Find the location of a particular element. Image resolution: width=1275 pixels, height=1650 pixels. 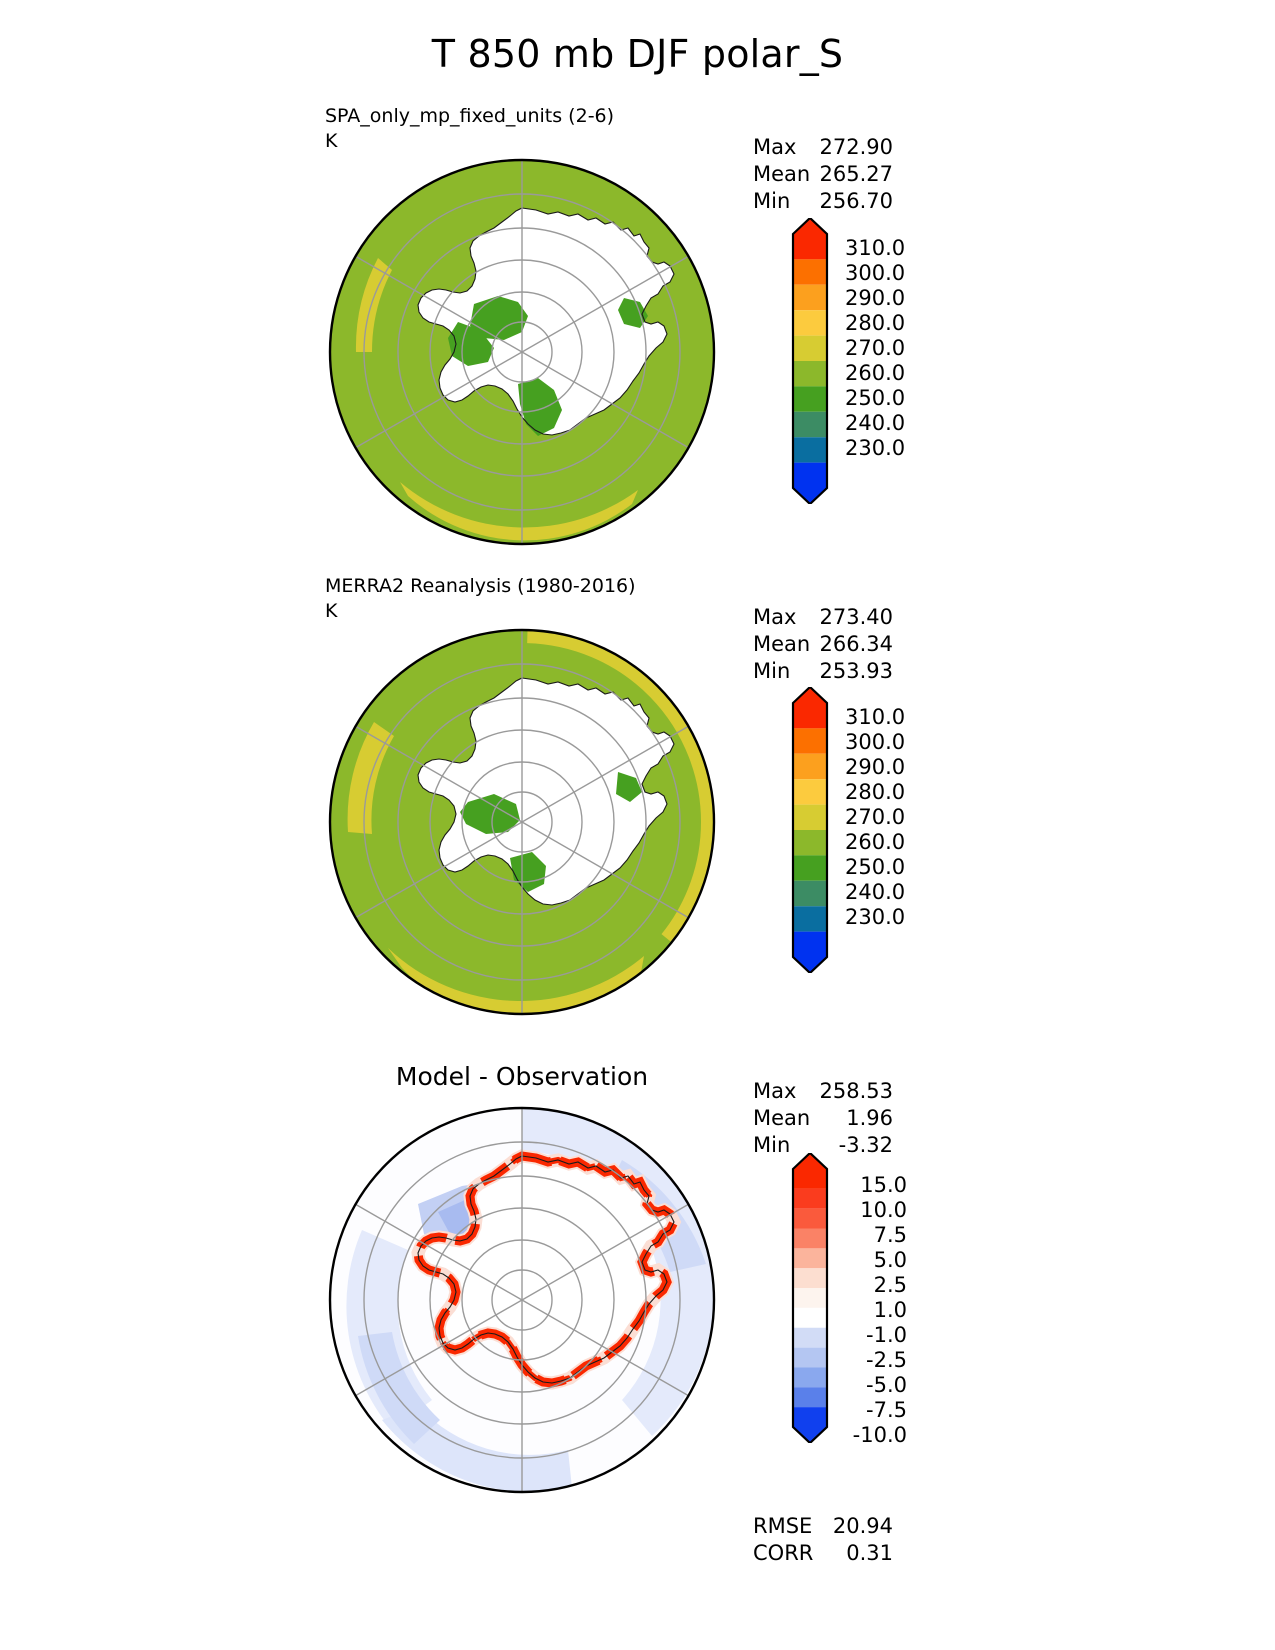

cbar-tick: -1.0 is located at coordinates (886, 1335).